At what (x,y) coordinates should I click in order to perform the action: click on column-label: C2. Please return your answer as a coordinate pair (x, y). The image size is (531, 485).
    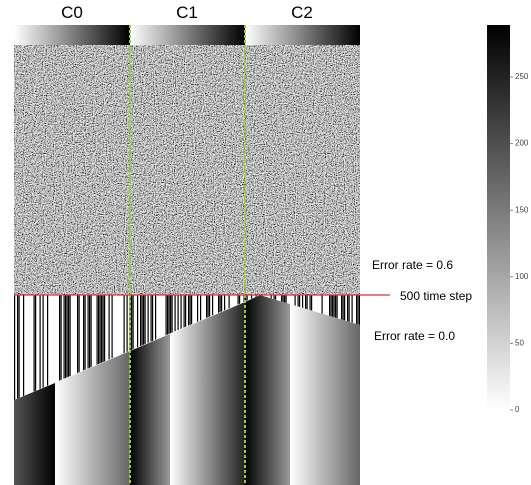
    Looking at the image, I should click on (302, 12).